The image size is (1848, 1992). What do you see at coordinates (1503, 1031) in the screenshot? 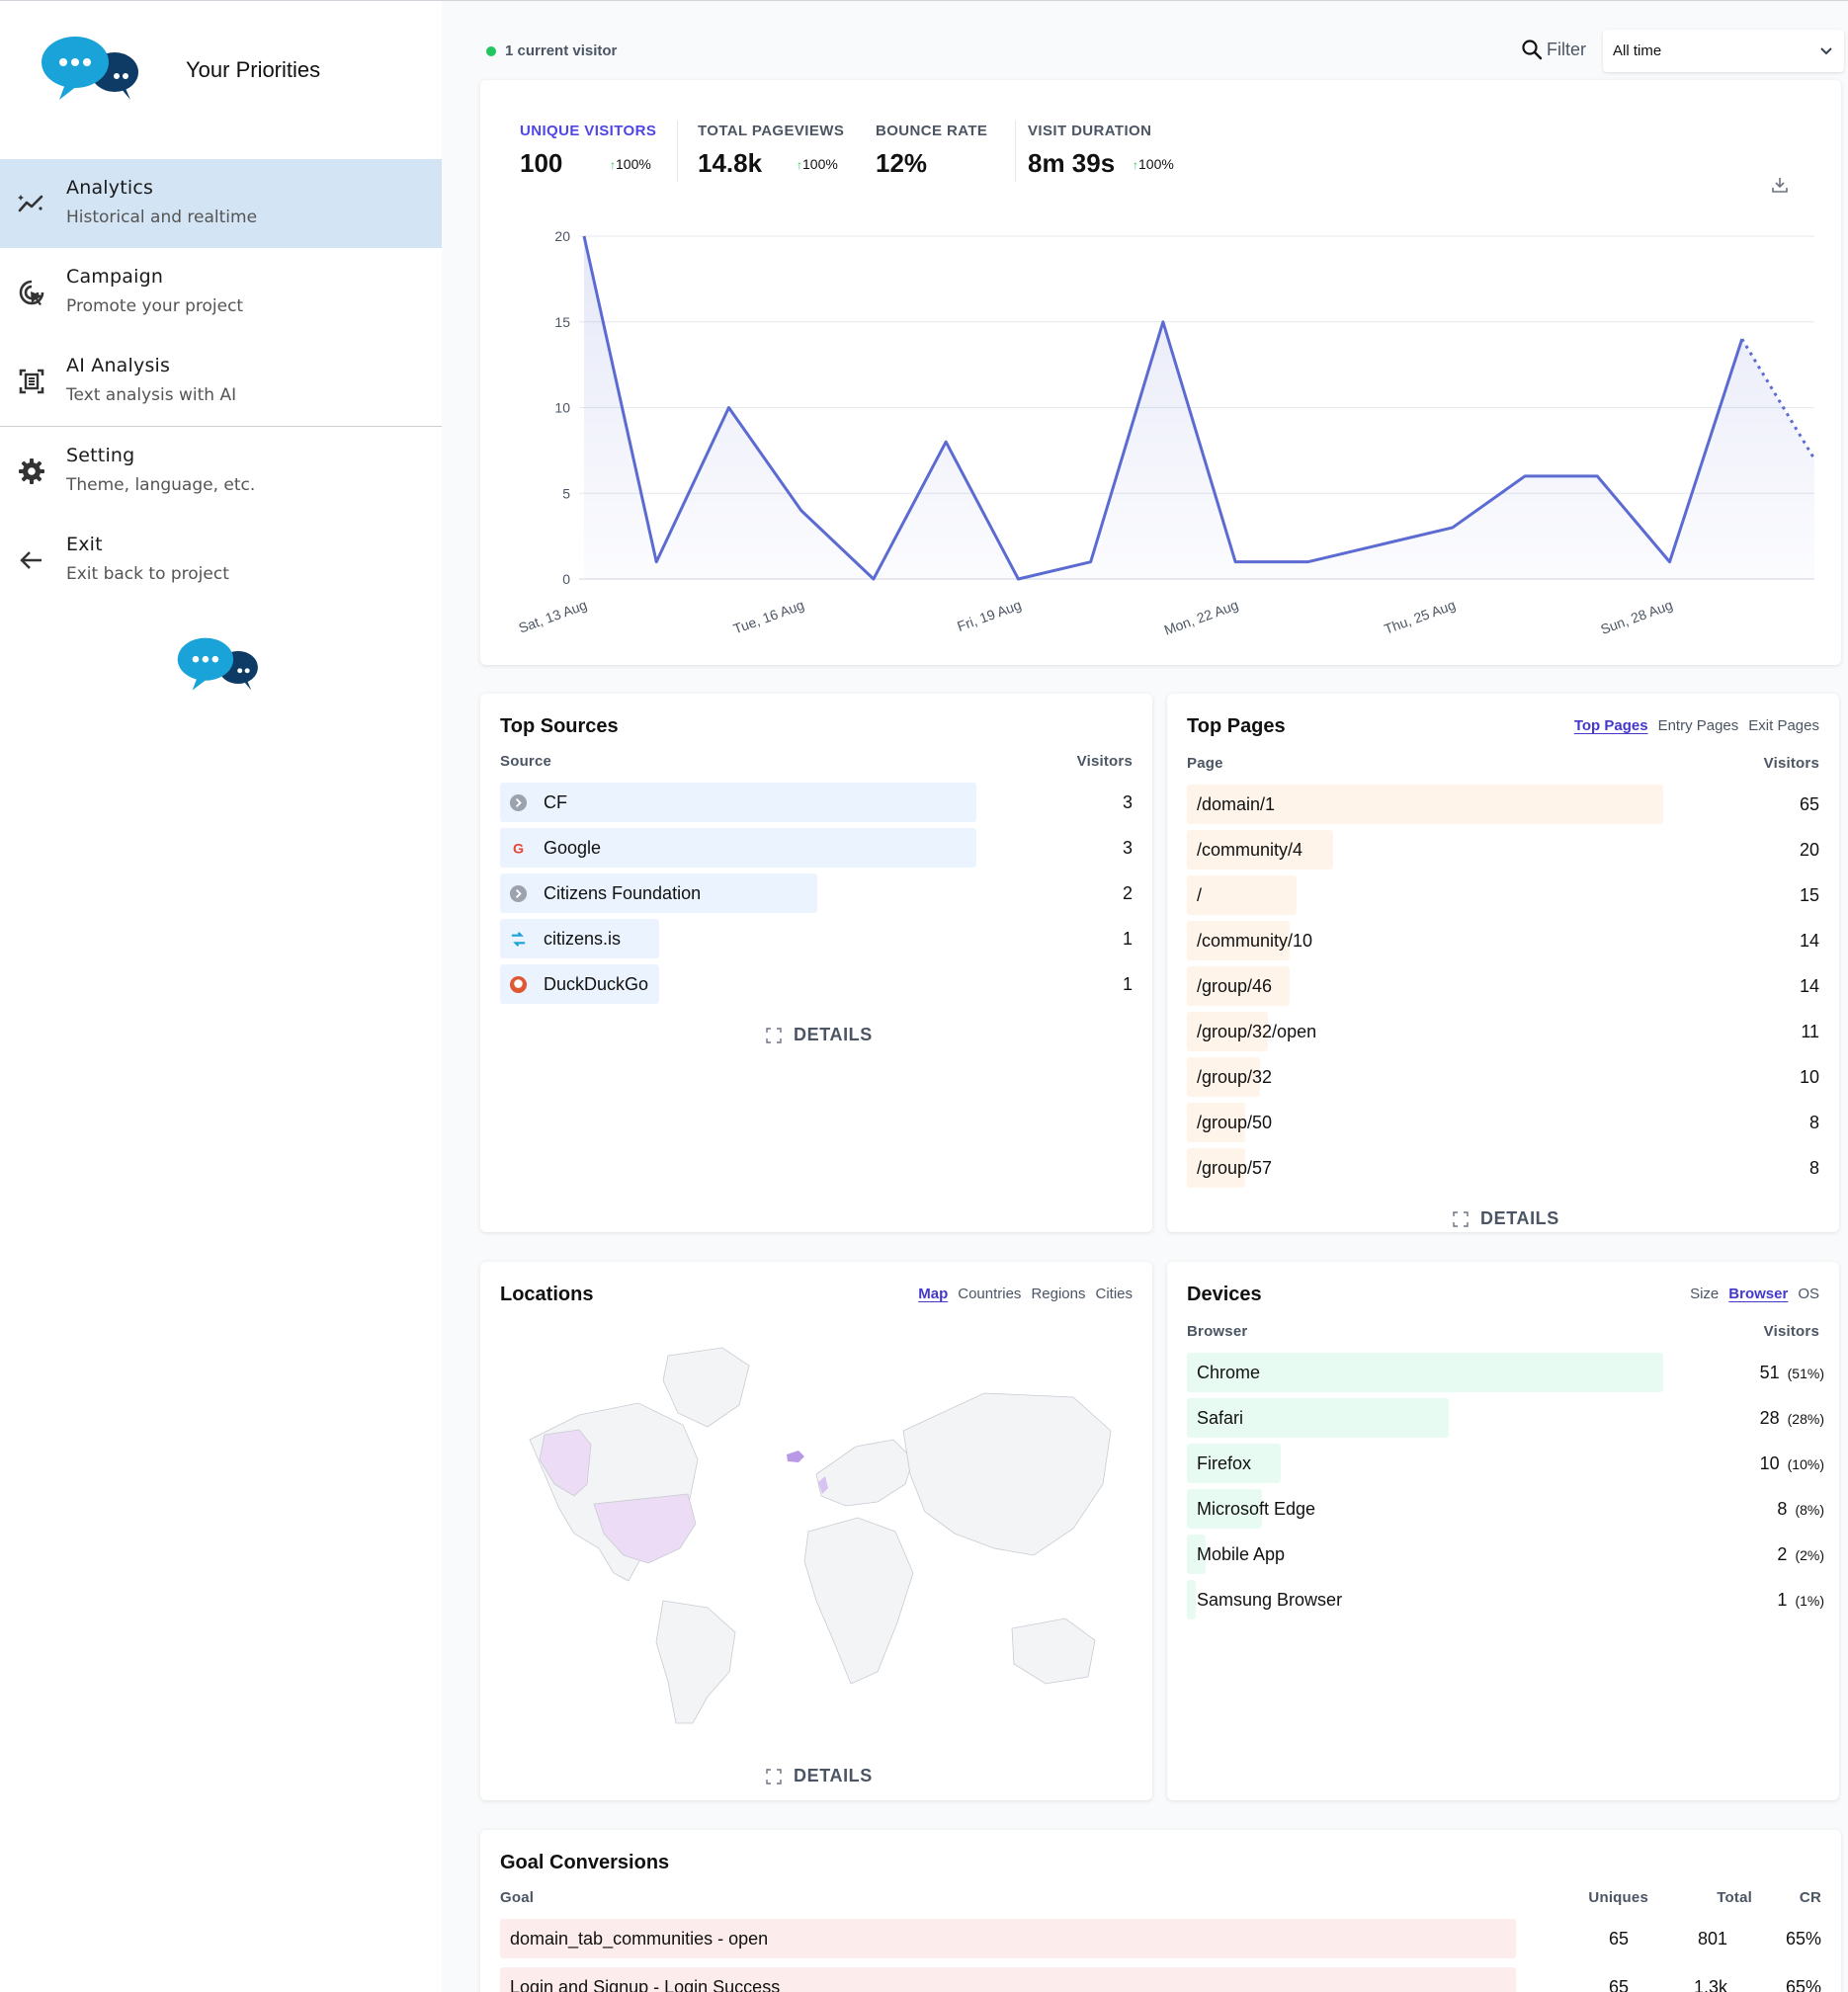
I see `page-row: /group/32/open 11` at bounding box center [1503, 1031].